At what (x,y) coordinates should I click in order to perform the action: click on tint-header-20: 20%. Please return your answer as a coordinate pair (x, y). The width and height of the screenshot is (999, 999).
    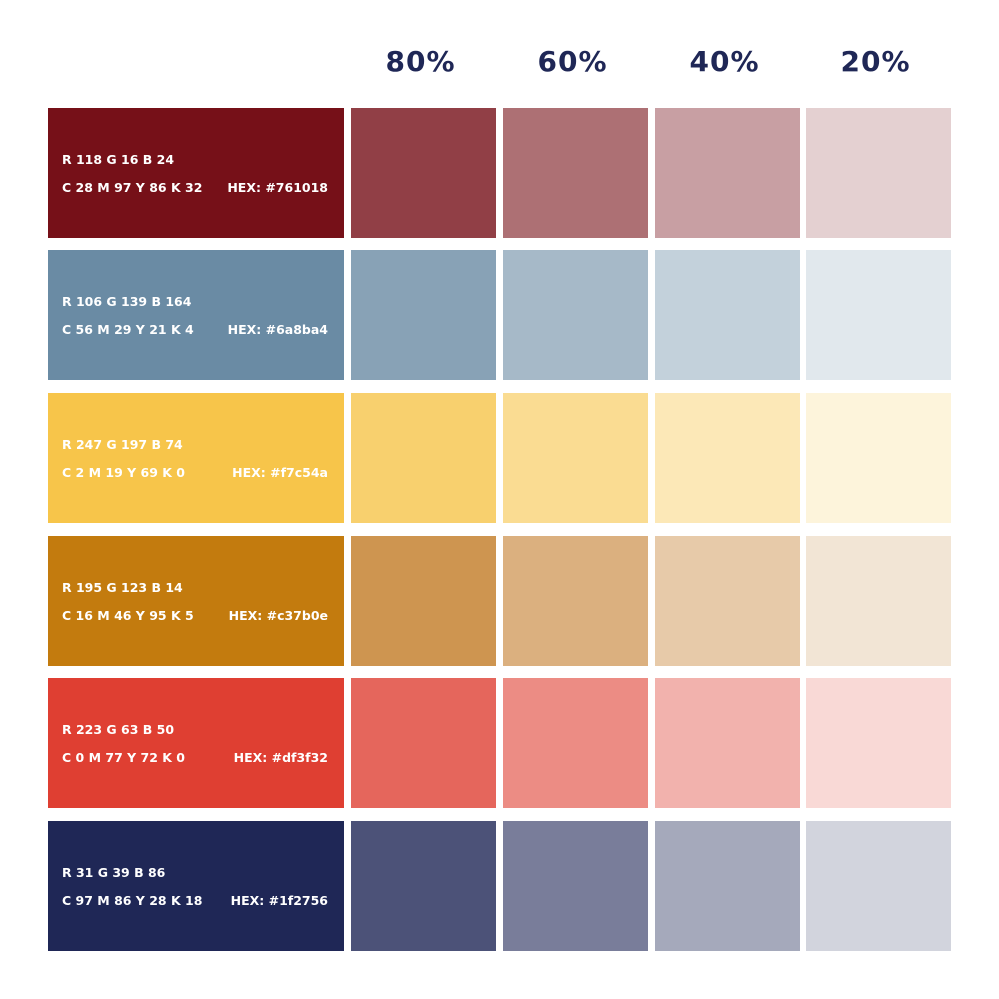
    Looking at the image, I should click on (875, 61).